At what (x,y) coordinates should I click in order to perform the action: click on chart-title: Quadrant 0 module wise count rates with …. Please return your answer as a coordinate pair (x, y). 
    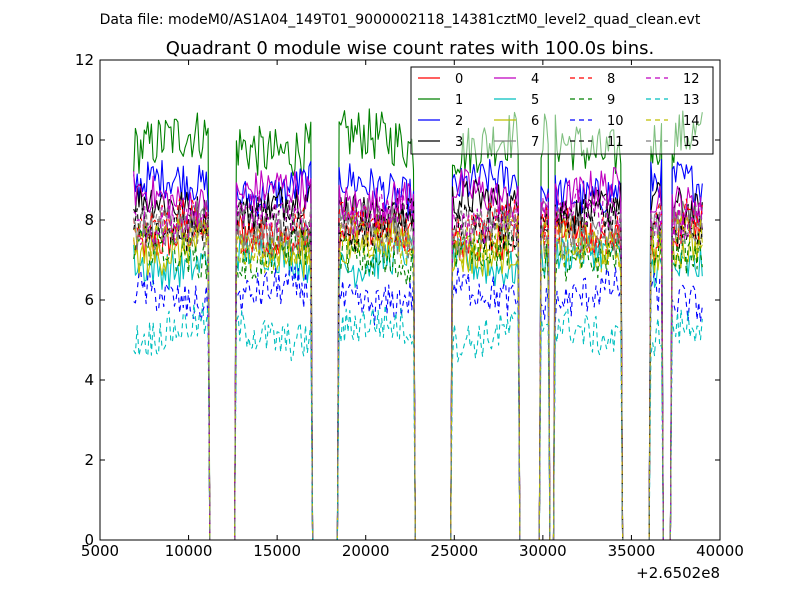
    Looking at the image, I should click on (410, 48).